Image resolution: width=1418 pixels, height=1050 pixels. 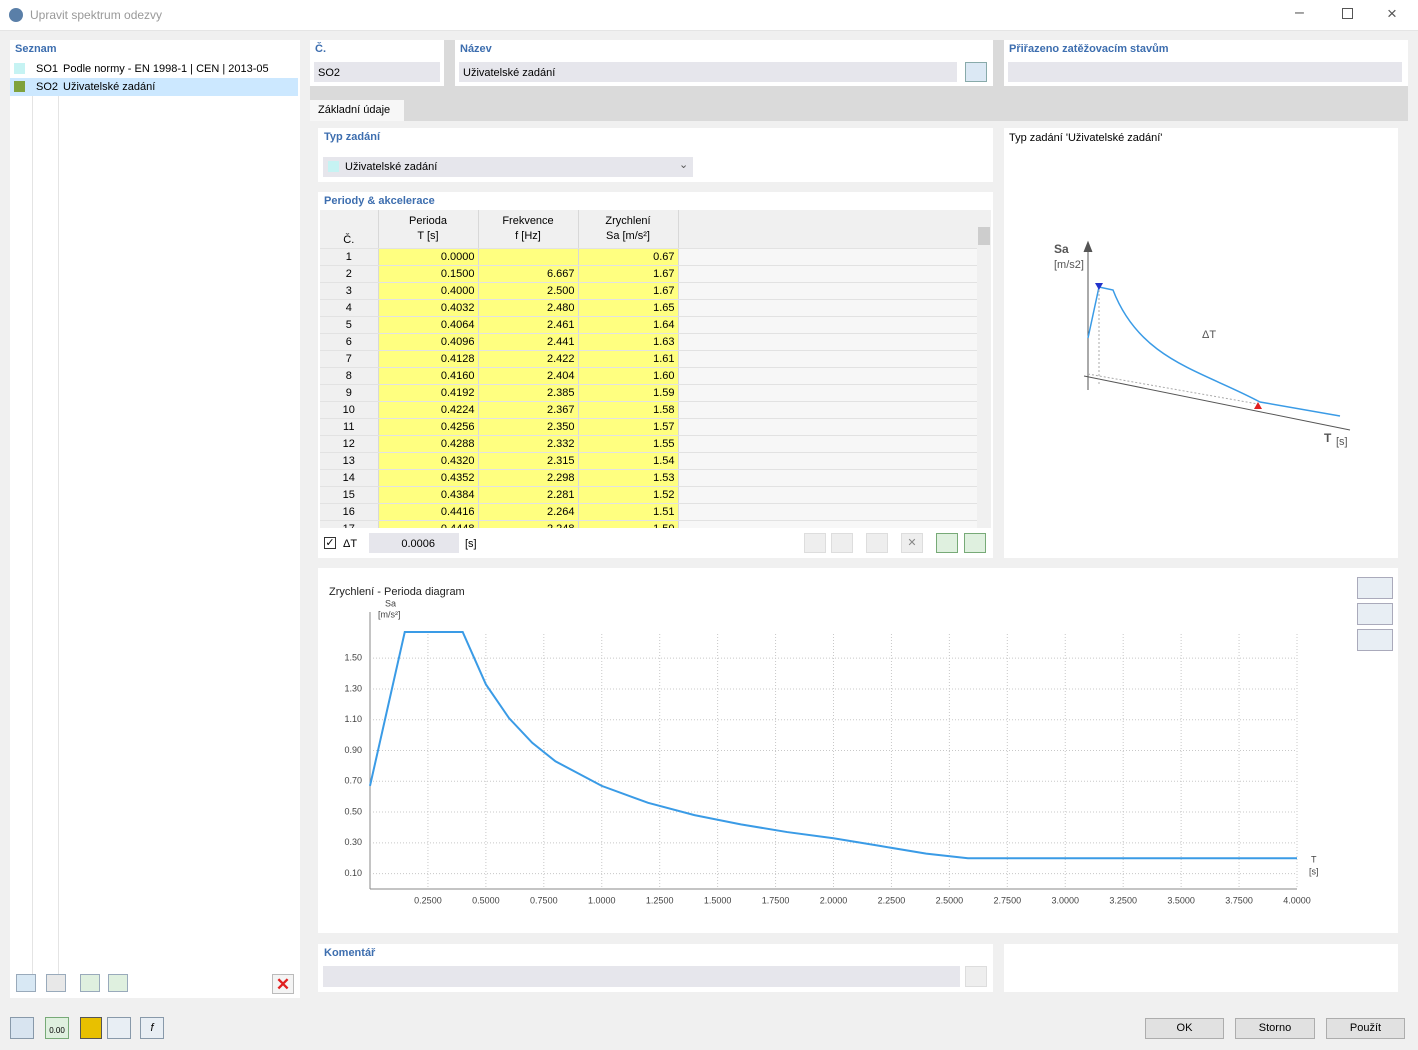 I want to click on list-swatch, so click(x=19, y=86).